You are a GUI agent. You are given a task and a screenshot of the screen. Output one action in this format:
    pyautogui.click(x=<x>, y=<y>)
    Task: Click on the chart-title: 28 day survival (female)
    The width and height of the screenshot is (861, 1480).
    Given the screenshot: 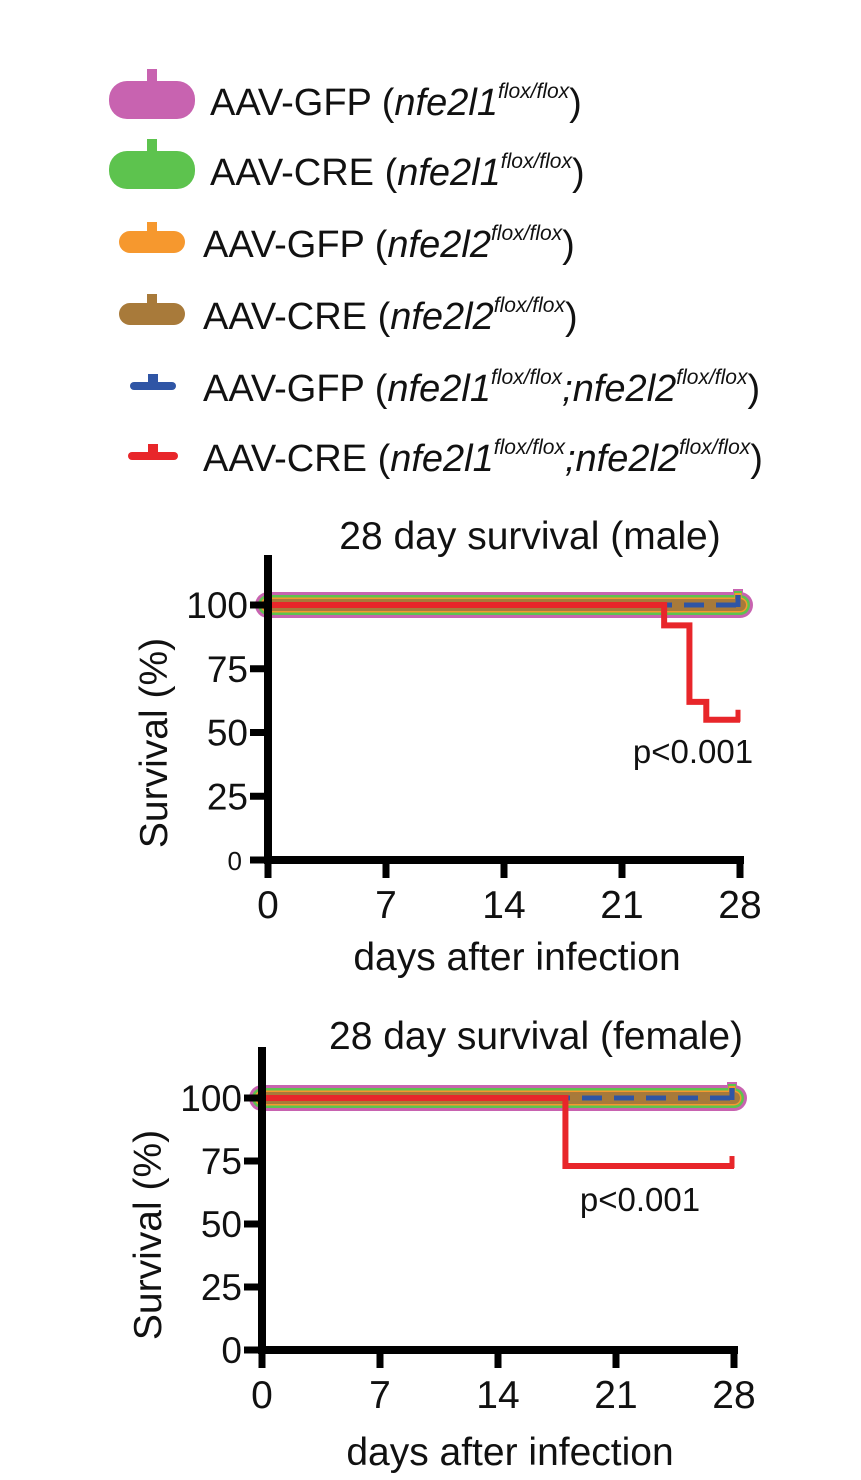 What is the action you would take?
    pyautogui.click(x=536, y=1036)
    